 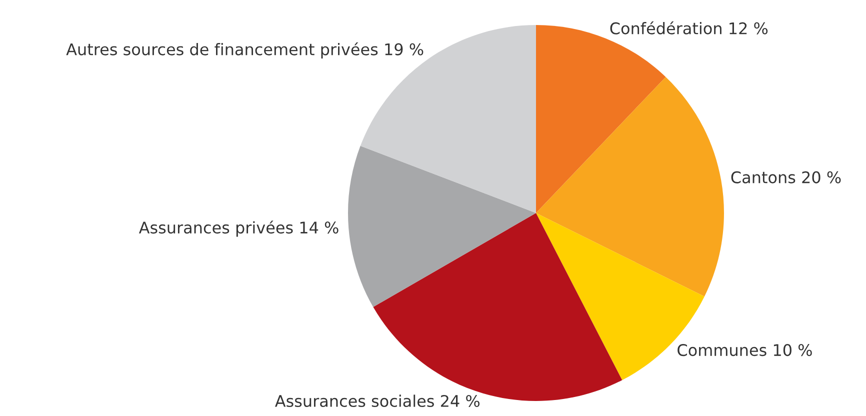 What do you see at coordinates (245, 50) in the screenshot?
I see `slice-label: Autres sources de financement privées 19 %` at bounding box center [245, 50].